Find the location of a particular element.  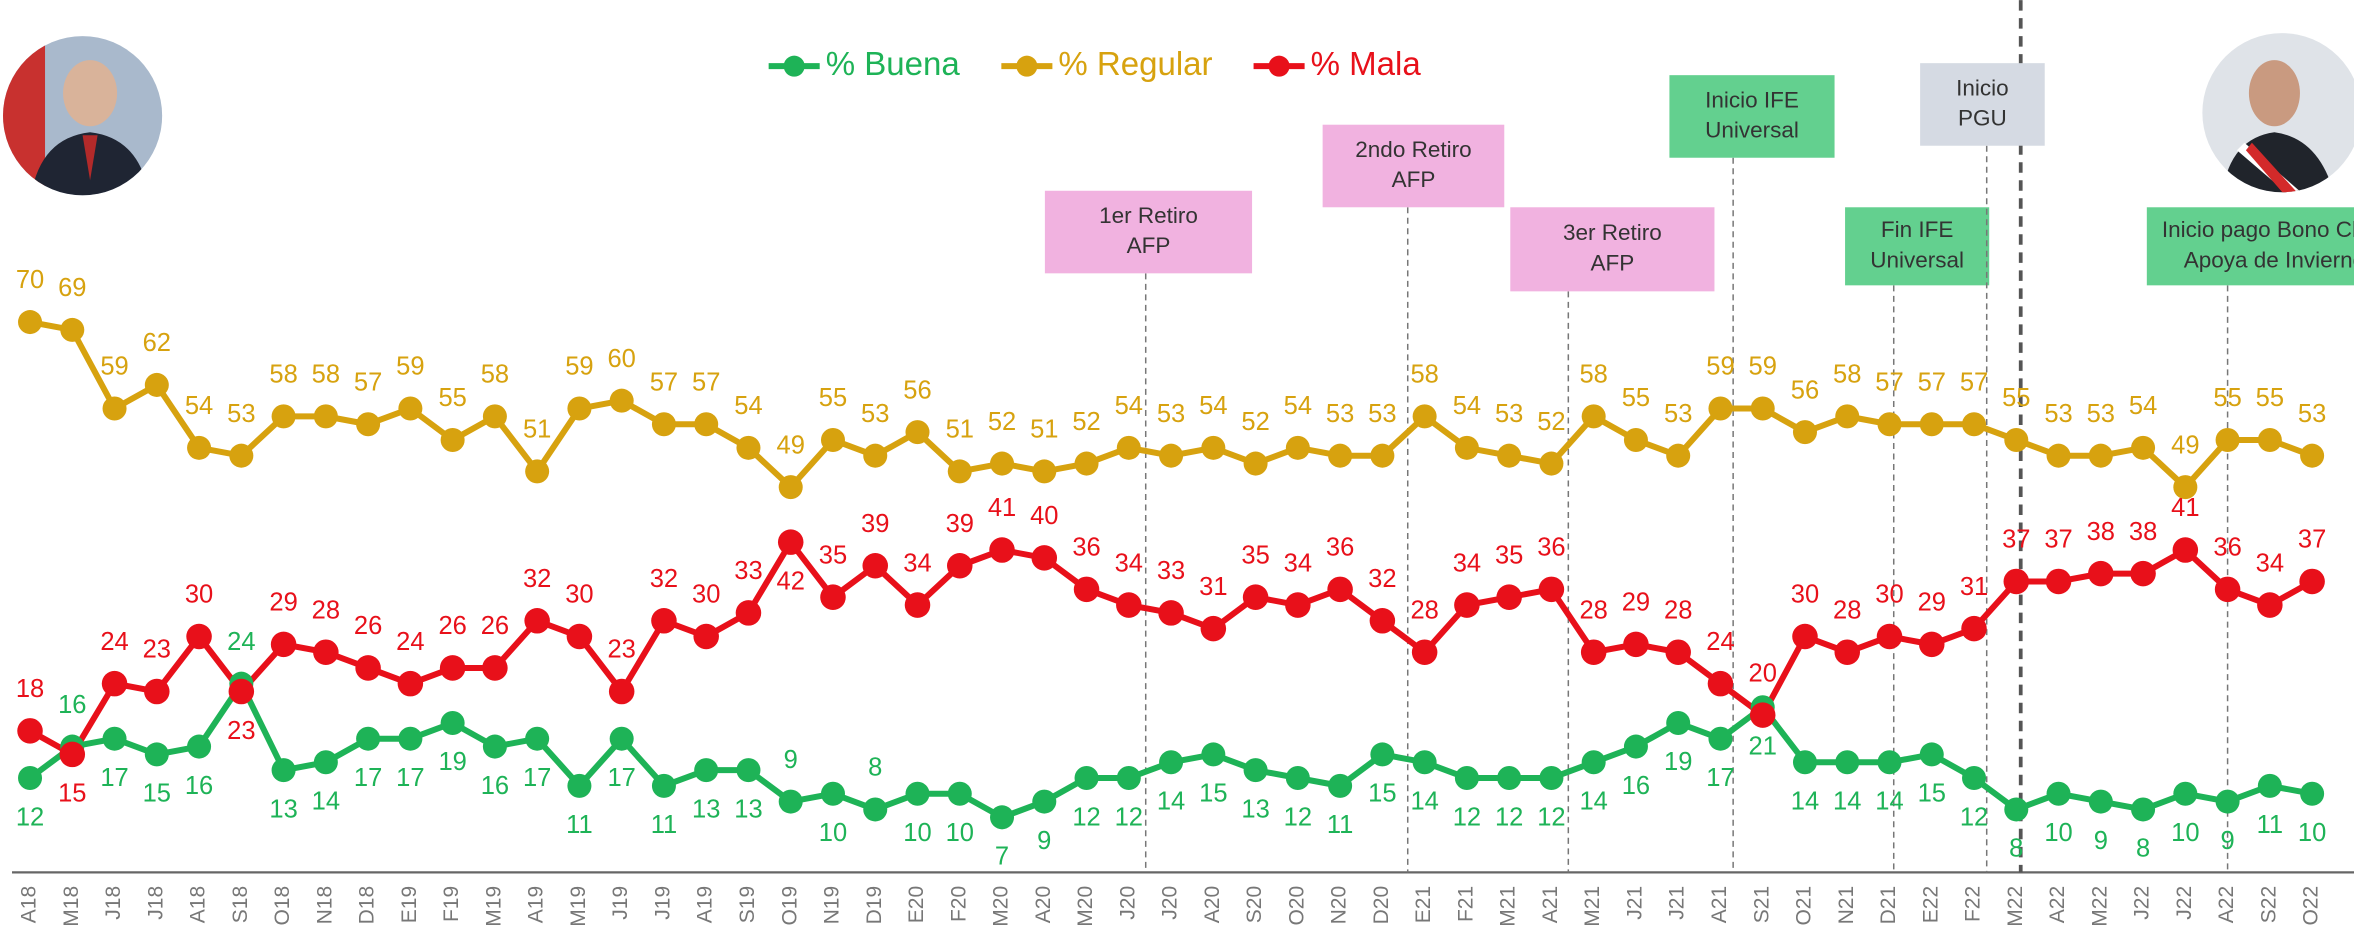

data-label: 42 is located at coordinates (791, 581).